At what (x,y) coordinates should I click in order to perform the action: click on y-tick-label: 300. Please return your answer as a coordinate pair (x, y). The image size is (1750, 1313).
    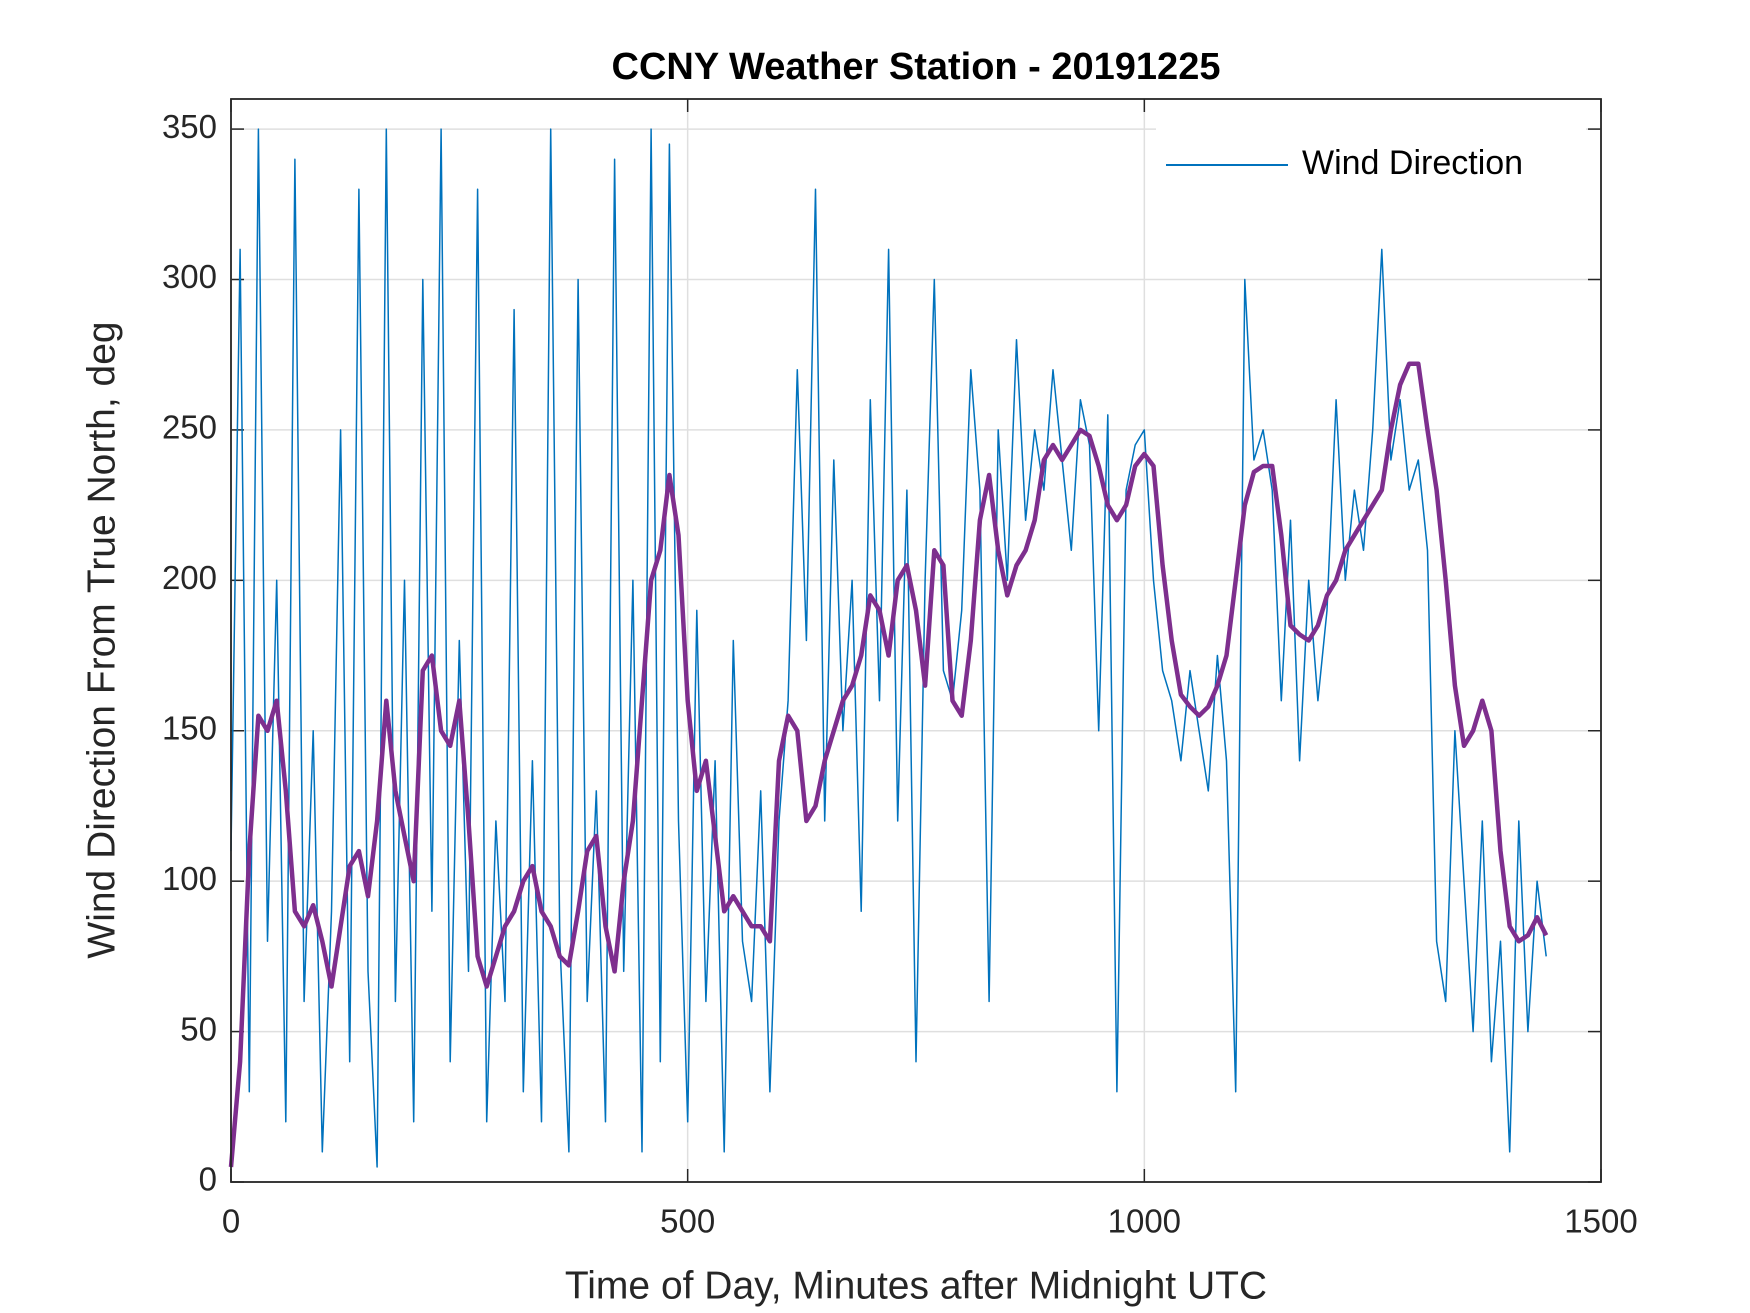
    Looking at the image, I should click on (189, 276).